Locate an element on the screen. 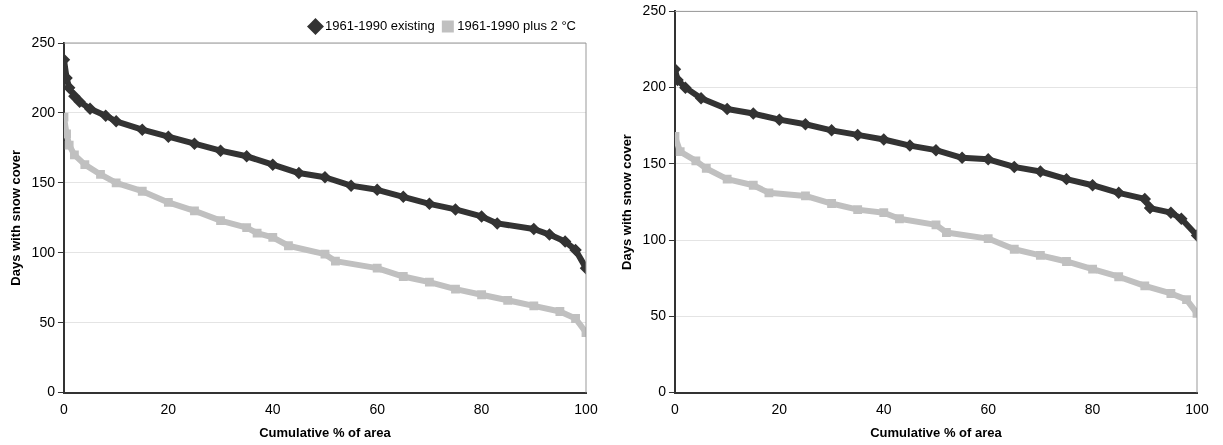 This screenshot has height=445, width=1223. legend-label: 1961-1990 plus 2 °C is located at coordinates (516, 26).